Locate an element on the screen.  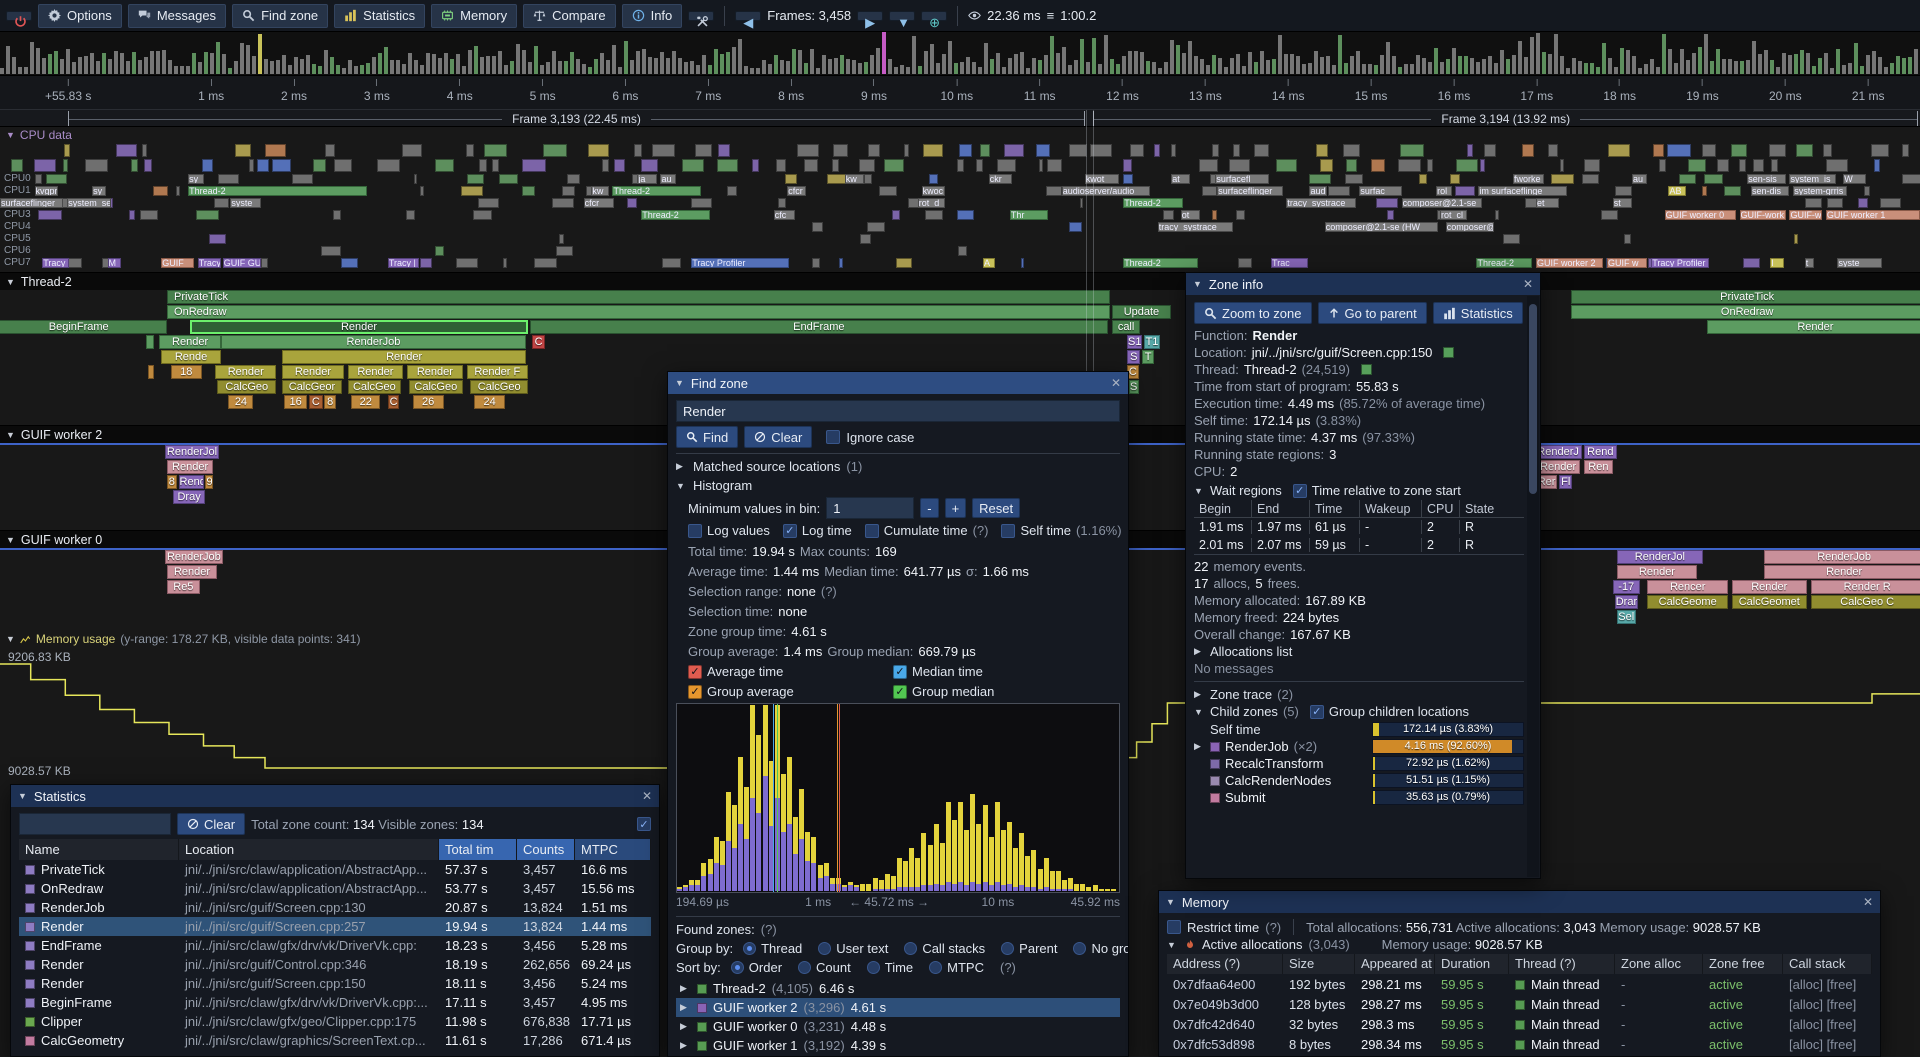
collapse-icon: ▼ is located at coordinates (680, 485).